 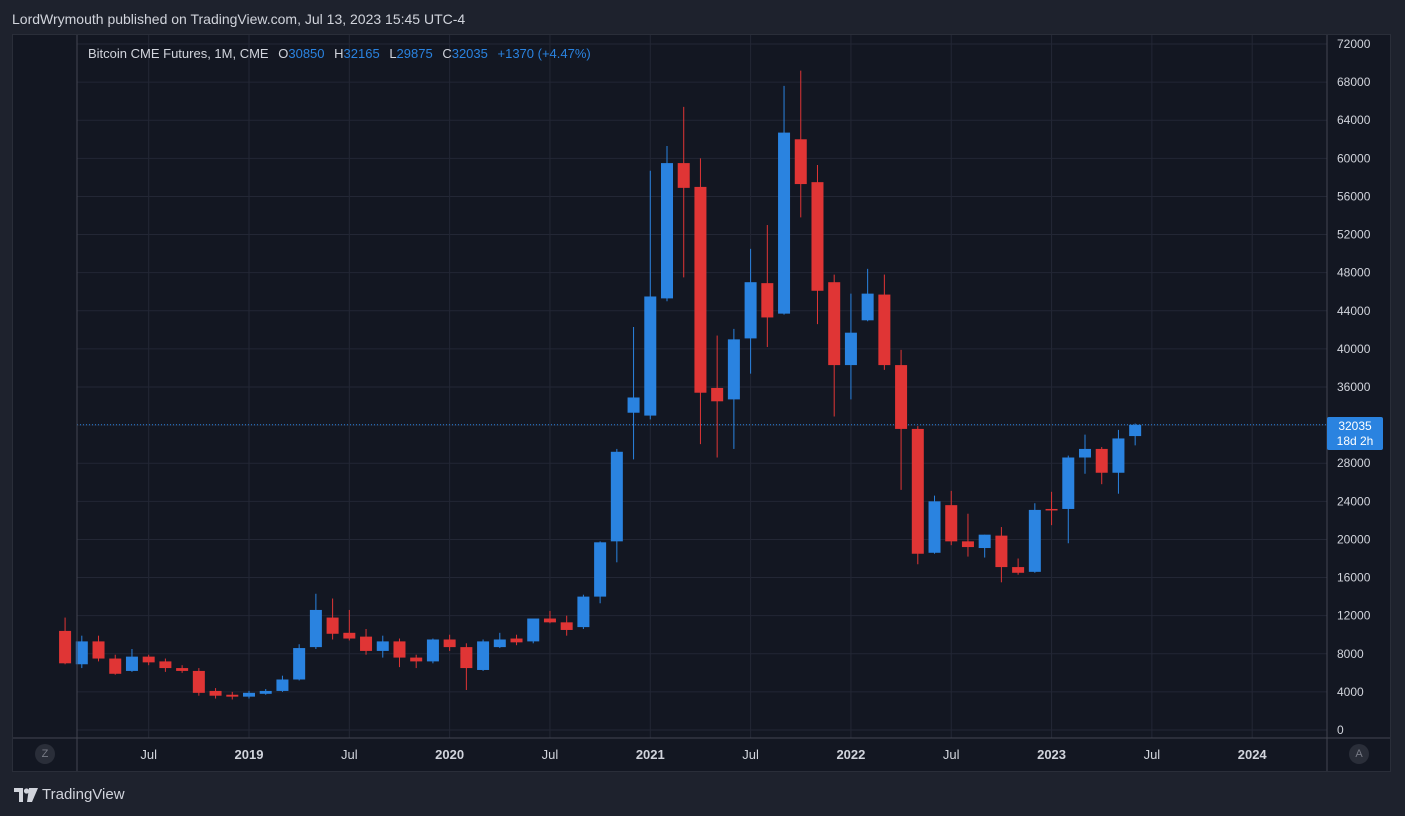 I want to click on legend-close-label: C, so click(x=447, y=53).